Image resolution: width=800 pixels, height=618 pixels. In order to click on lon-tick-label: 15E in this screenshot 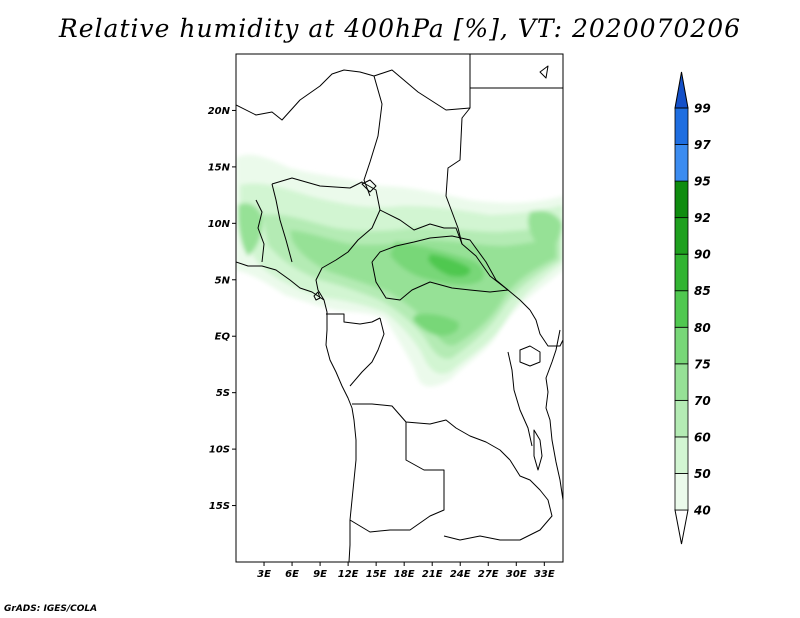, I will do `click(376, 574)`.